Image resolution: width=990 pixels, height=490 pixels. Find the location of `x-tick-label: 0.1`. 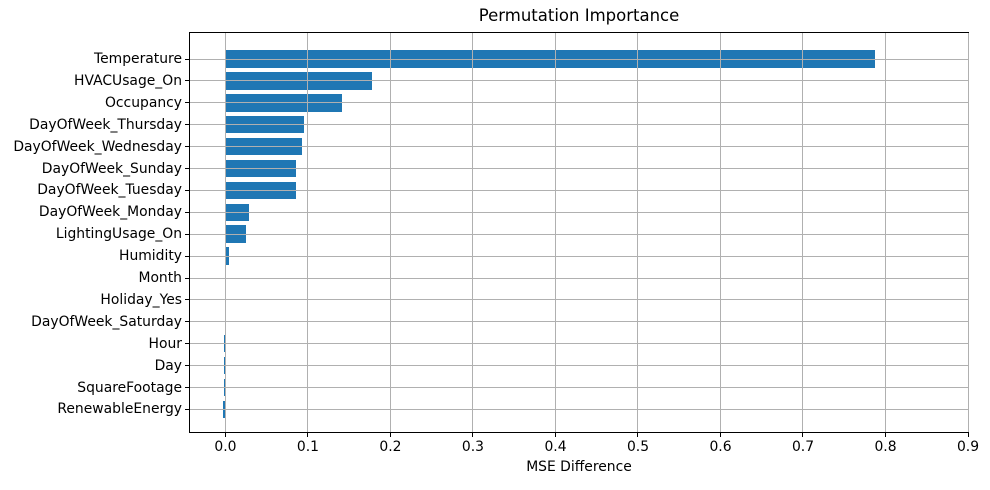

x-tick-label: 0.1 is located at coordinates (308, 447).